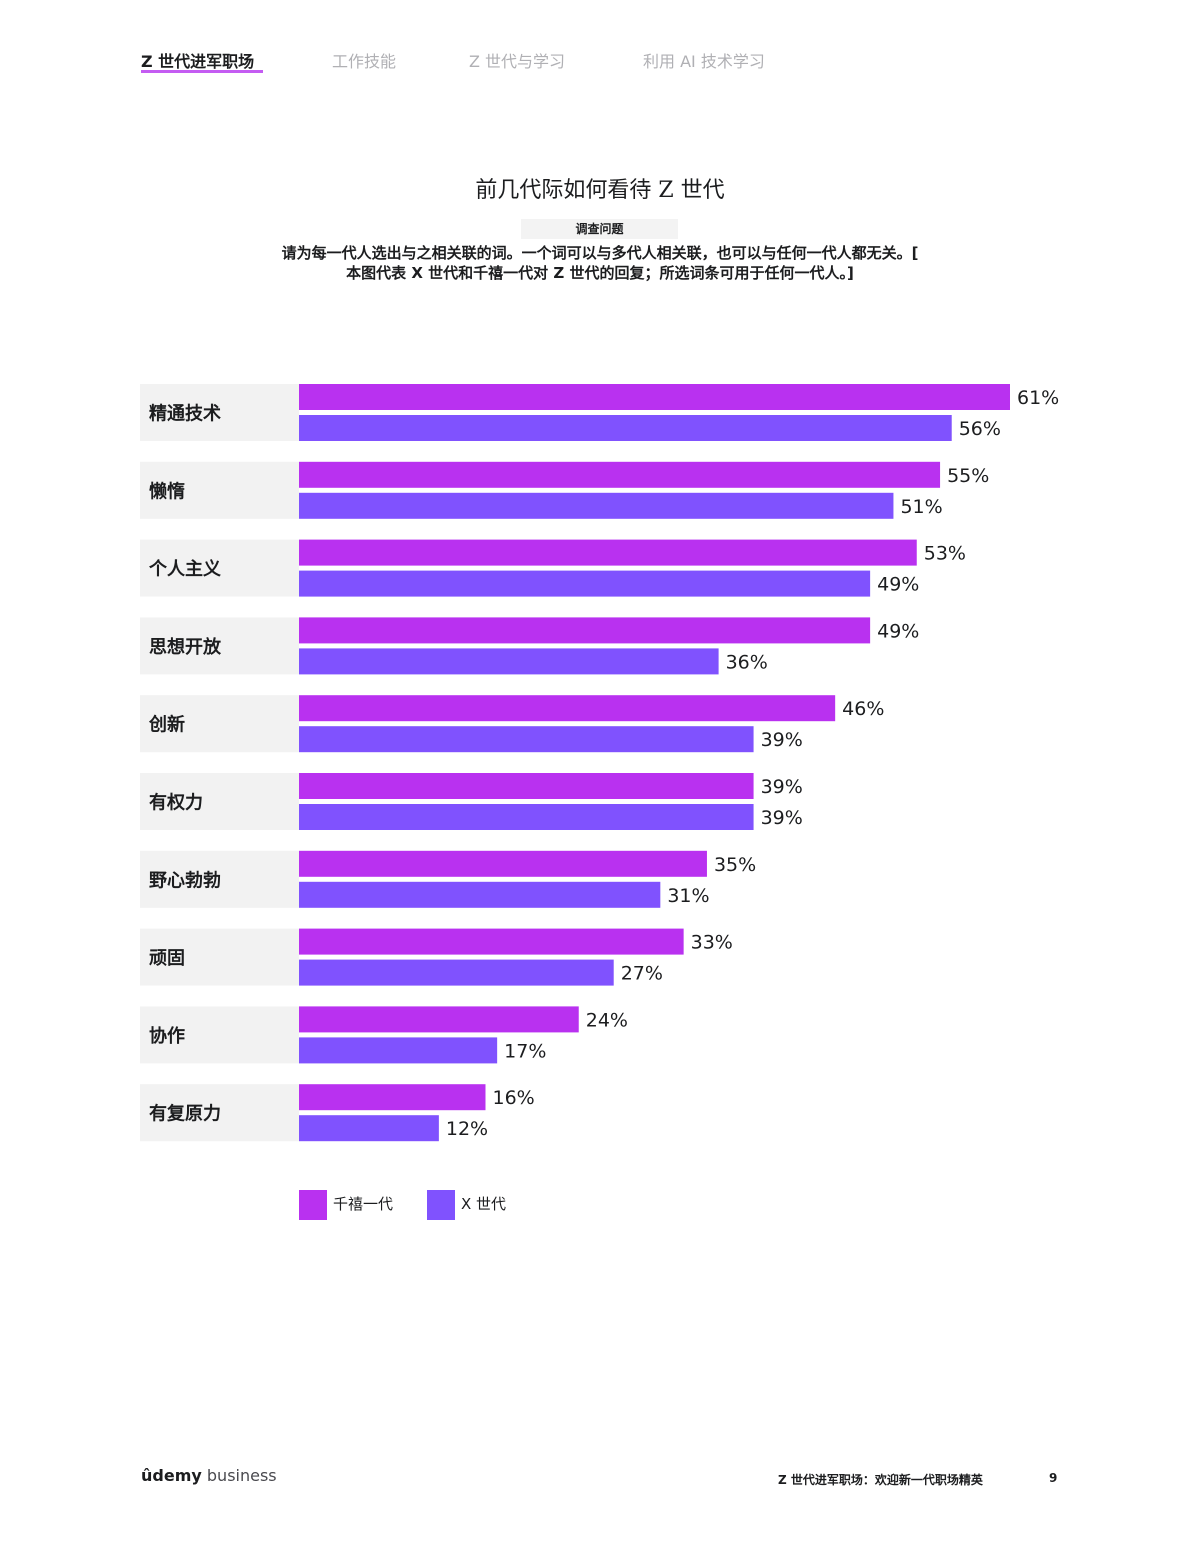  Describe the element at coordinates (171, 1475) in the screenshot. I see `logo-brand: ûdemy` at that location.